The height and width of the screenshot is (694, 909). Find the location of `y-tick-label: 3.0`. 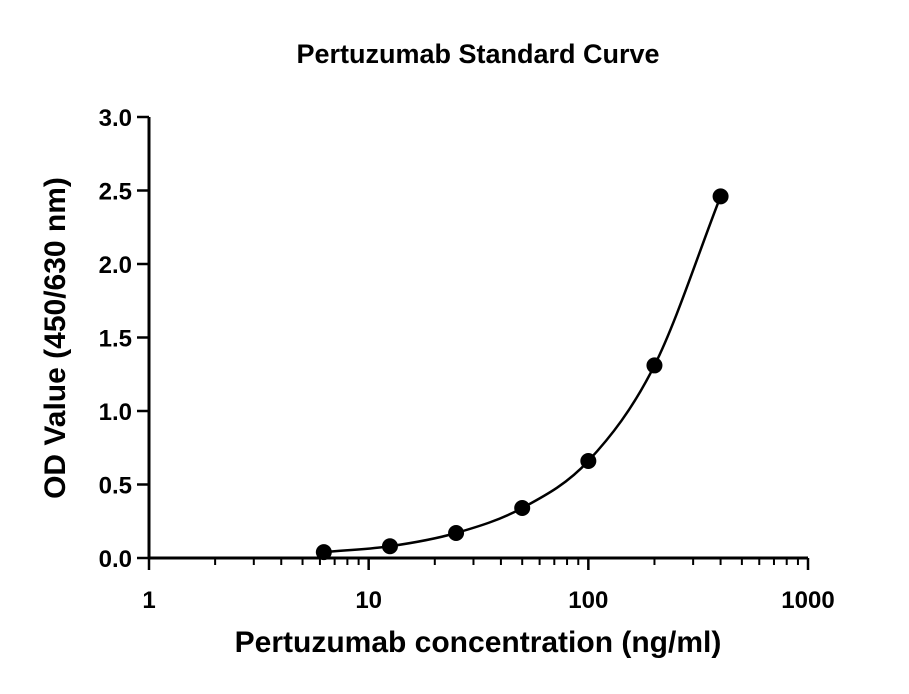

y-tick-label: 3.0 is located at coordinates (115, 118).